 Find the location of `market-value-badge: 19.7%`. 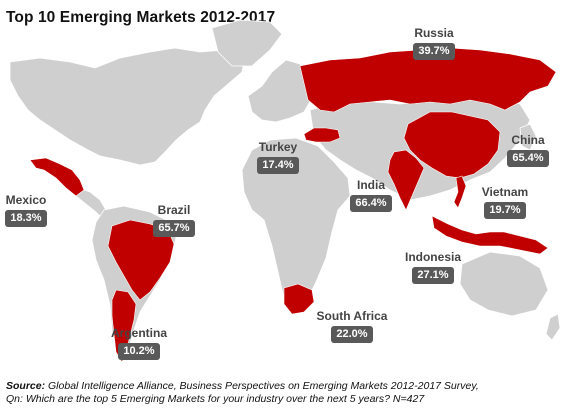

market-value-badge: 19.7% is located at coordinates (505, 210).